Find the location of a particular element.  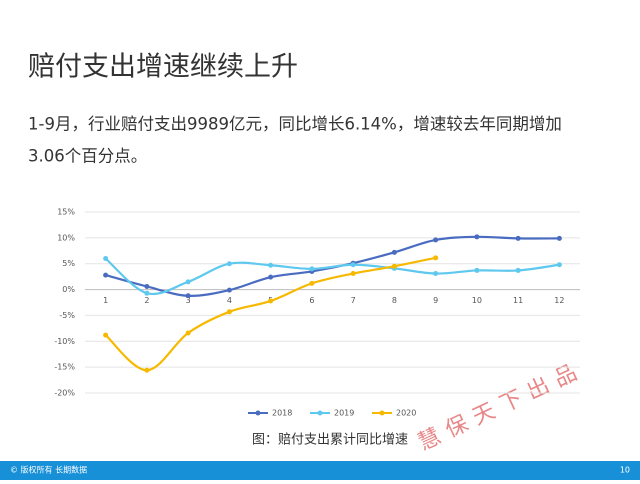

footer-bar is located at coordinates (320, 470).